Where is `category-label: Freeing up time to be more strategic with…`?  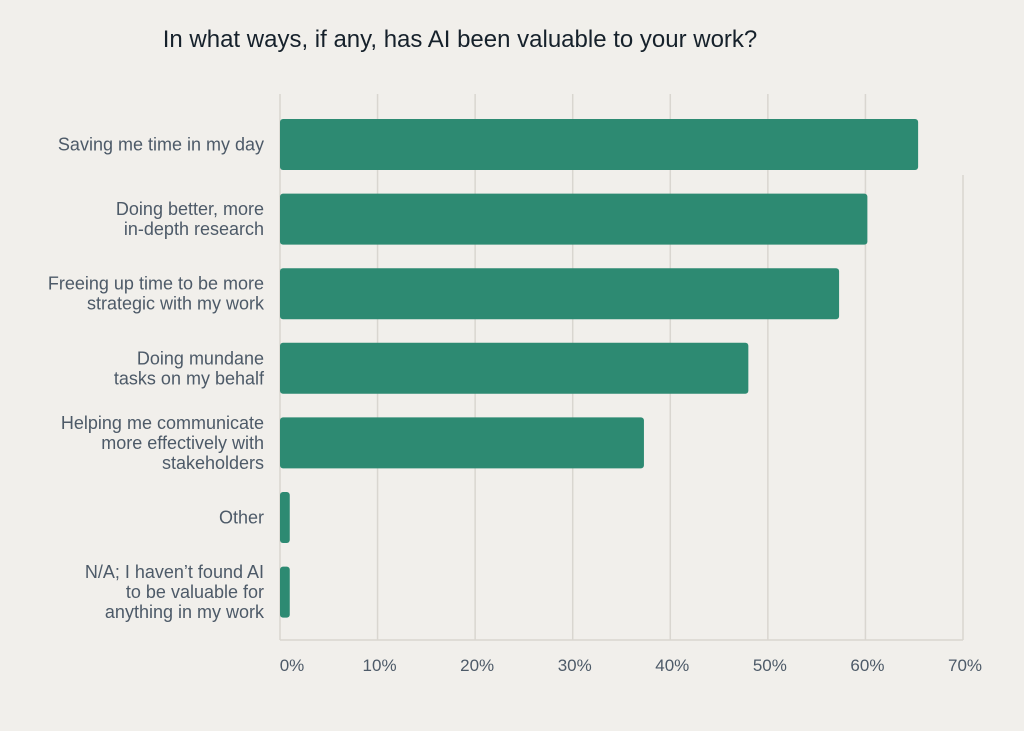 category-label: Freeing up time to be more strategic with… is located at coordinates (156, 294).